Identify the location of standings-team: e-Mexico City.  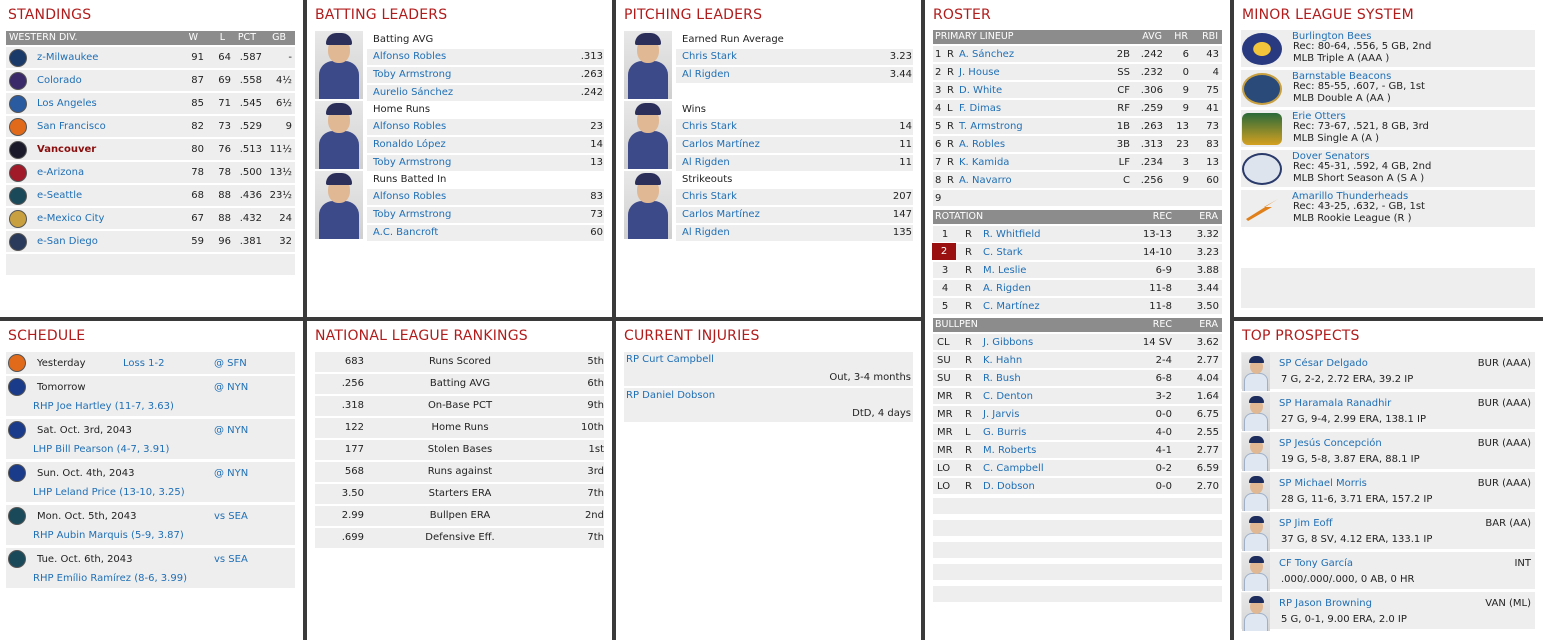
(71, 218).